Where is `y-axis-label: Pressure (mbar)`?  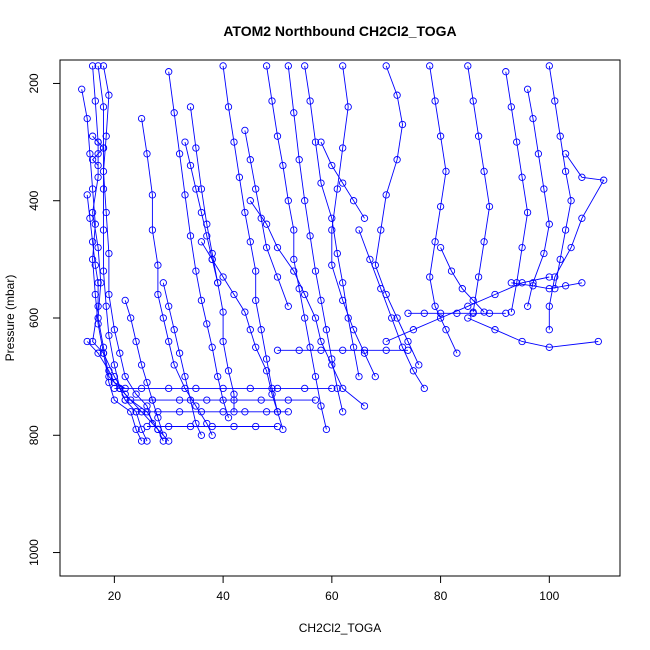
y-axis-label: Pressure (mbar) is located at coordinates (10, 318).